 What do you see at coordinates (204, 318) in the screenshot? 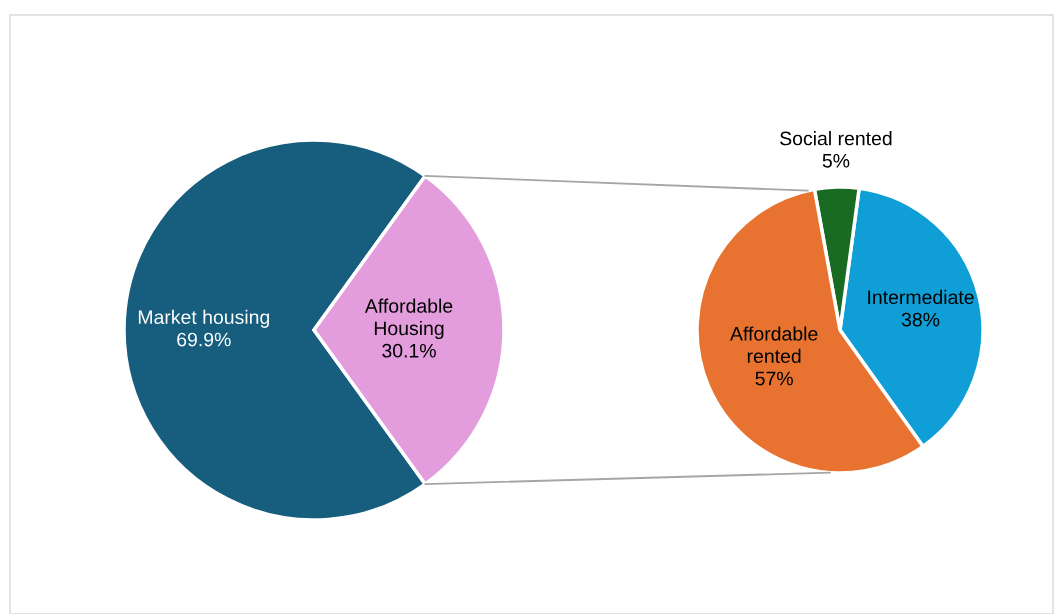
I see `slice-label: Market housing` at bounding box center [204, 318].